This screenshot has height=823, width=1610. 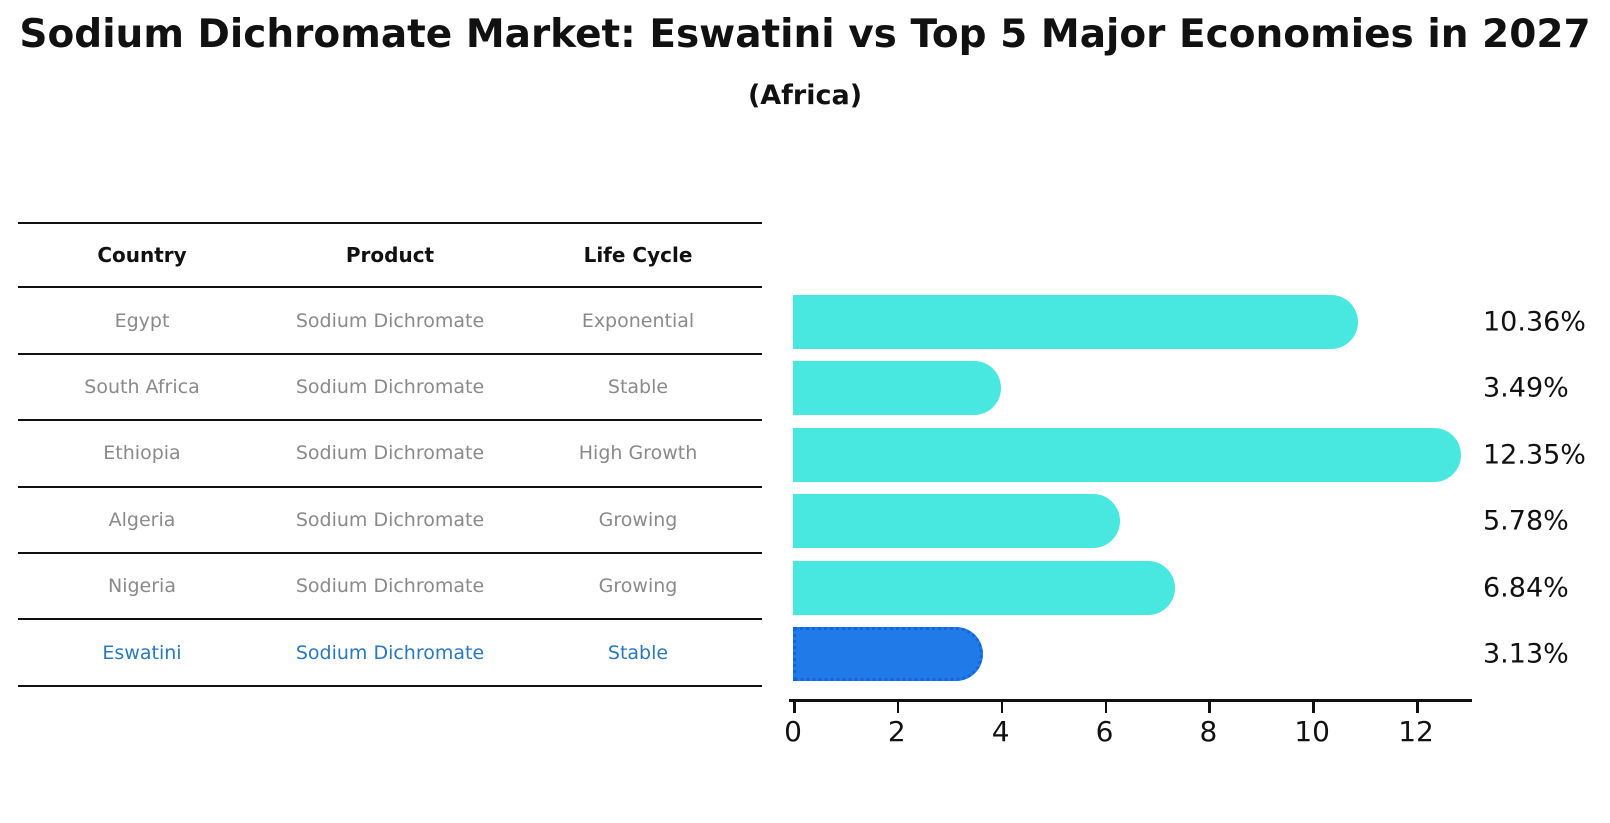 I want to click on x-axis-tick-label: 10, so click(x=1312, y=731).